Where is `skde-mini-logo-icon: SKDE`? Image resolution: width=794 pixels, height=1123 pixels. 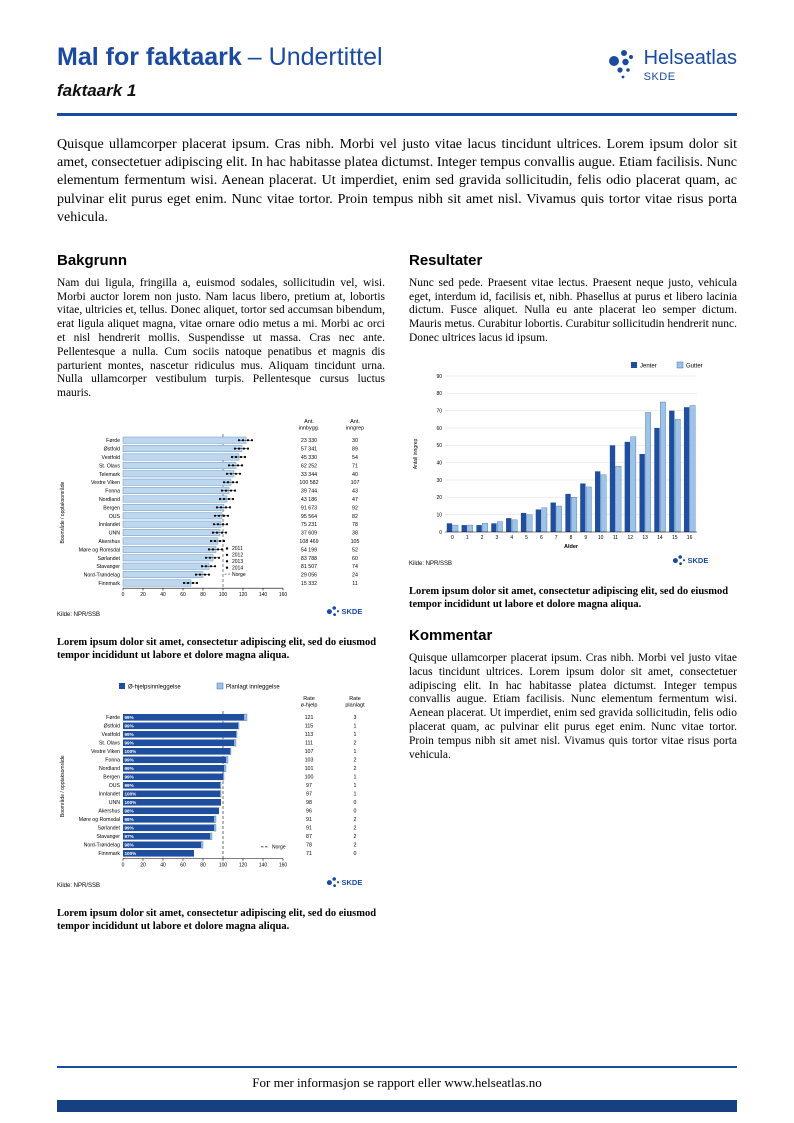
skde-mini-logo-icon: SKDE is located at coordinates (344, 882).